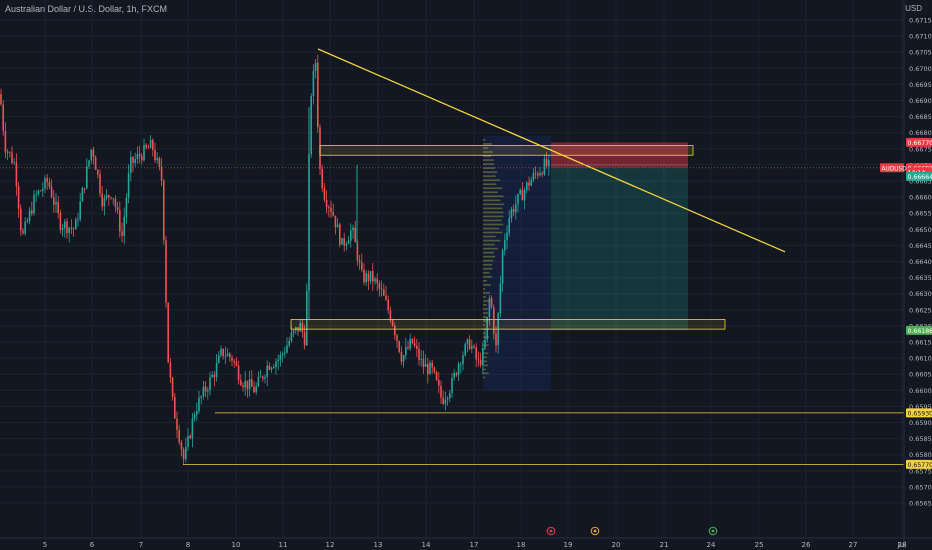  Describe the element at coordinates (92, 545) in the screenshot. I see `x-tick-label: 6` at that location.